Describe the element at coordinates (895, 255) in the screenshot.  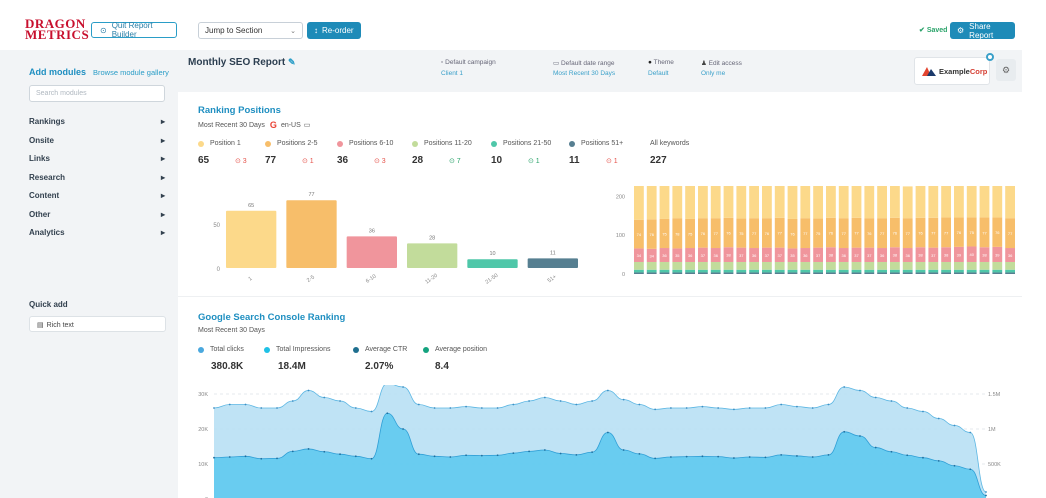
I see `segment-data-label: 38` at that location.